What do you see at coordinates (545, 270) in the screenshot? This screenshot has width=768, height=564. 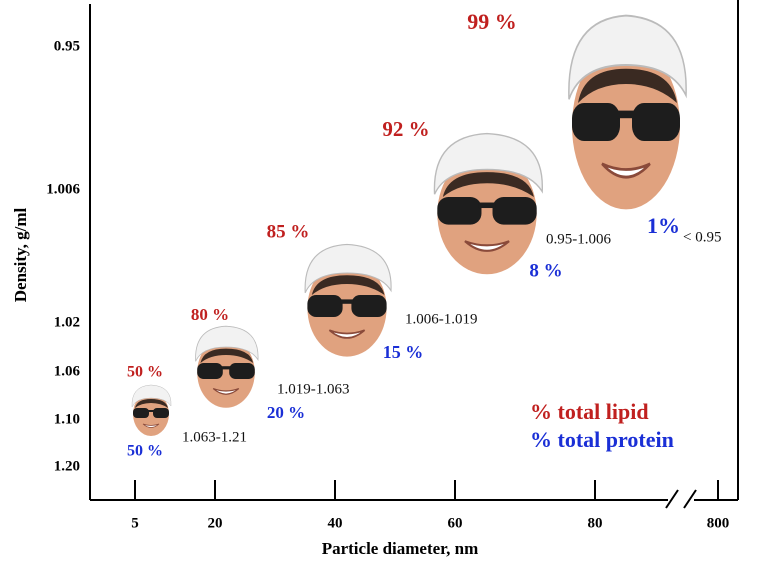 I see `protein-label: 8 %` at bounding box center [545, 270].